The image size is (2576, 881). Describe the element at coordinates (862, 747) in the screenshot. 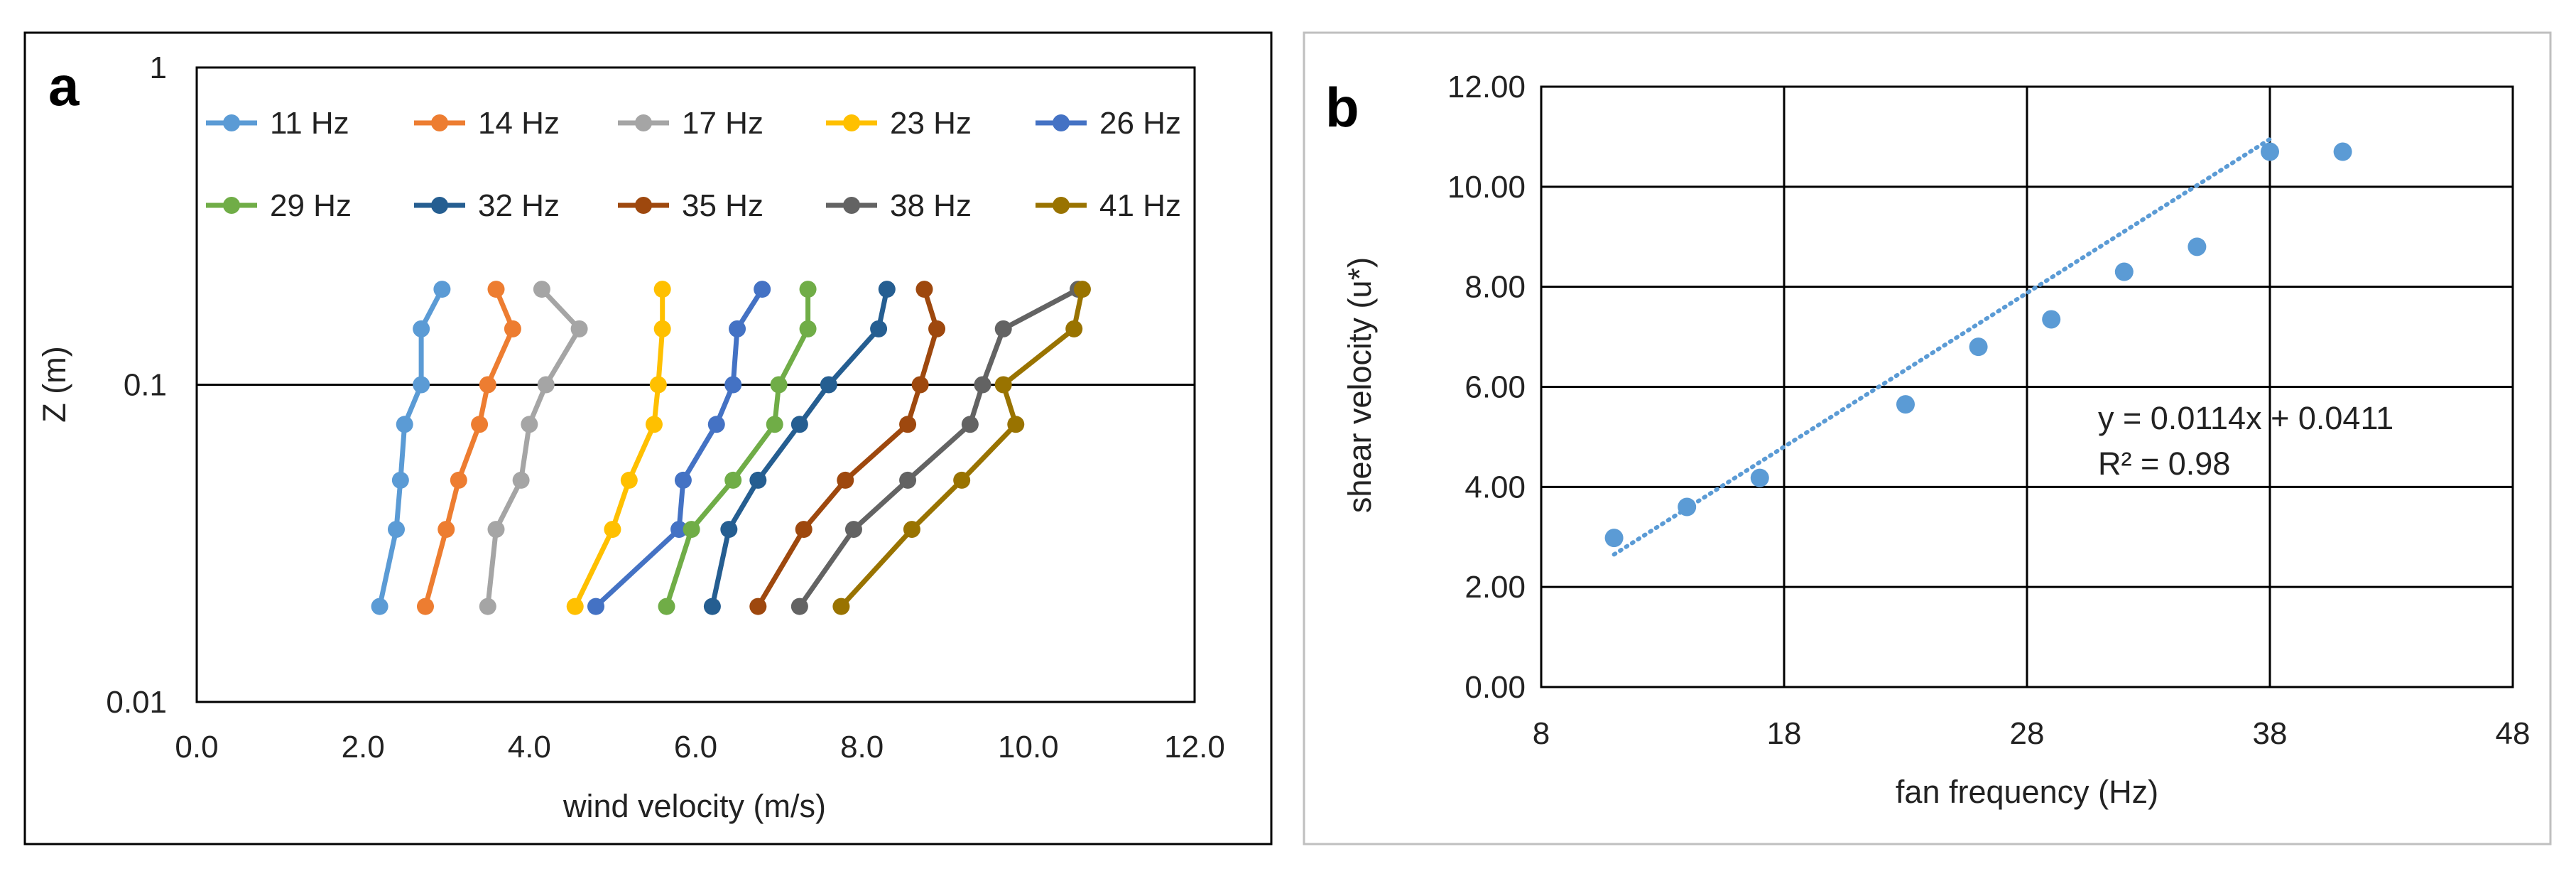

I see `panel-a-x-tick-label: 8.0` at that location.